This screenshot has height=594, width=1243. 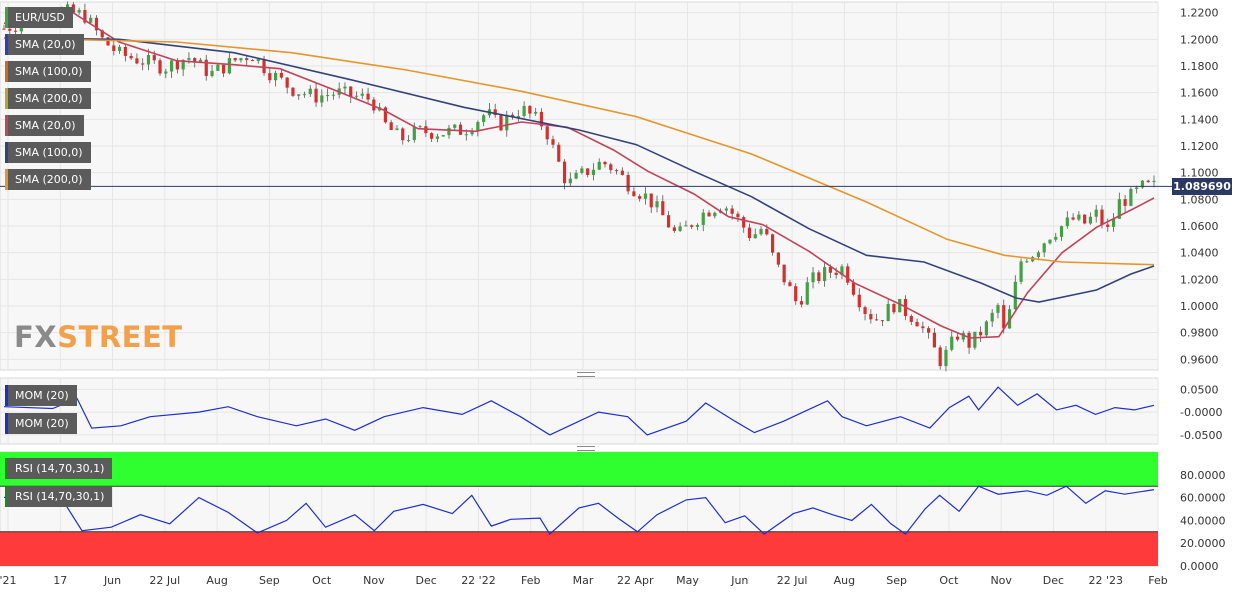 What do you see at coordinates (59, 468) in the screenshot?
I see `legend-rsi-1: RSI (14,70,30,1)` at bounding box center [59, 468].